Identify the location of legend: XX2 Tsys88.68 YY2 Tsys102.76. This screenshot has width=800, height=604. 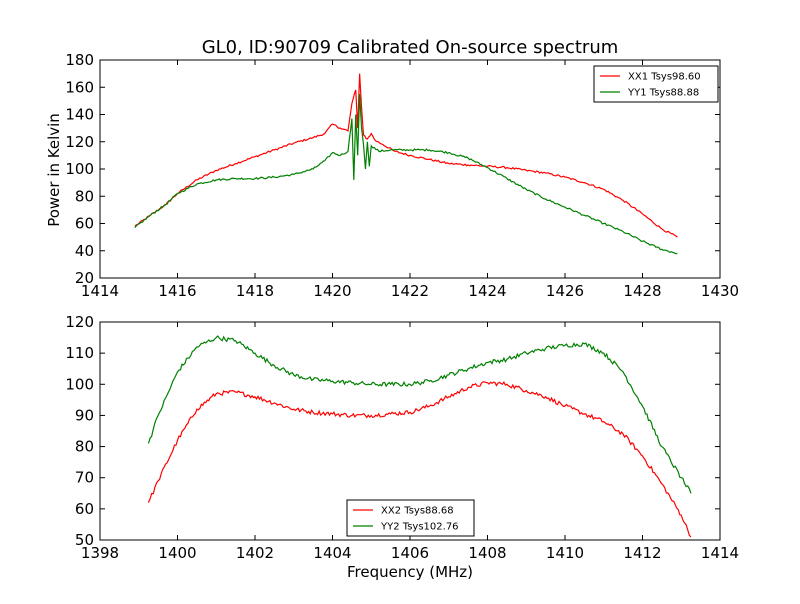
(410, 518).